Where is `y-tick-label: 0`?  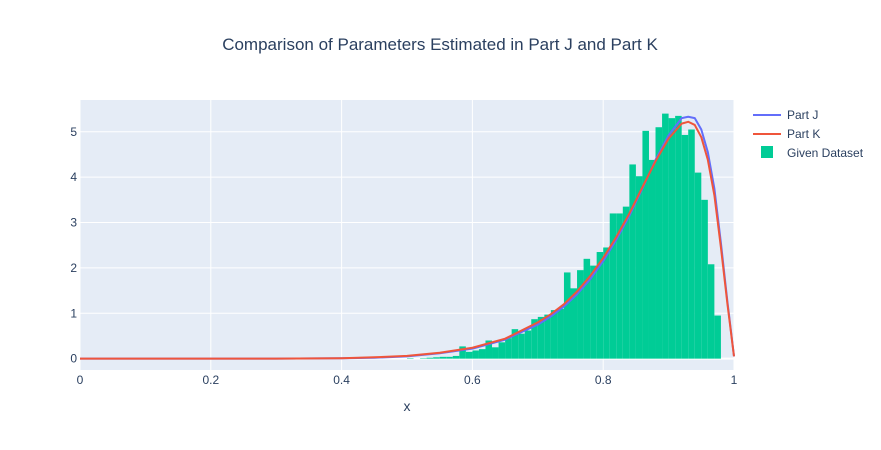
y-tick-label: 0 is located at coordinates (73, 359).